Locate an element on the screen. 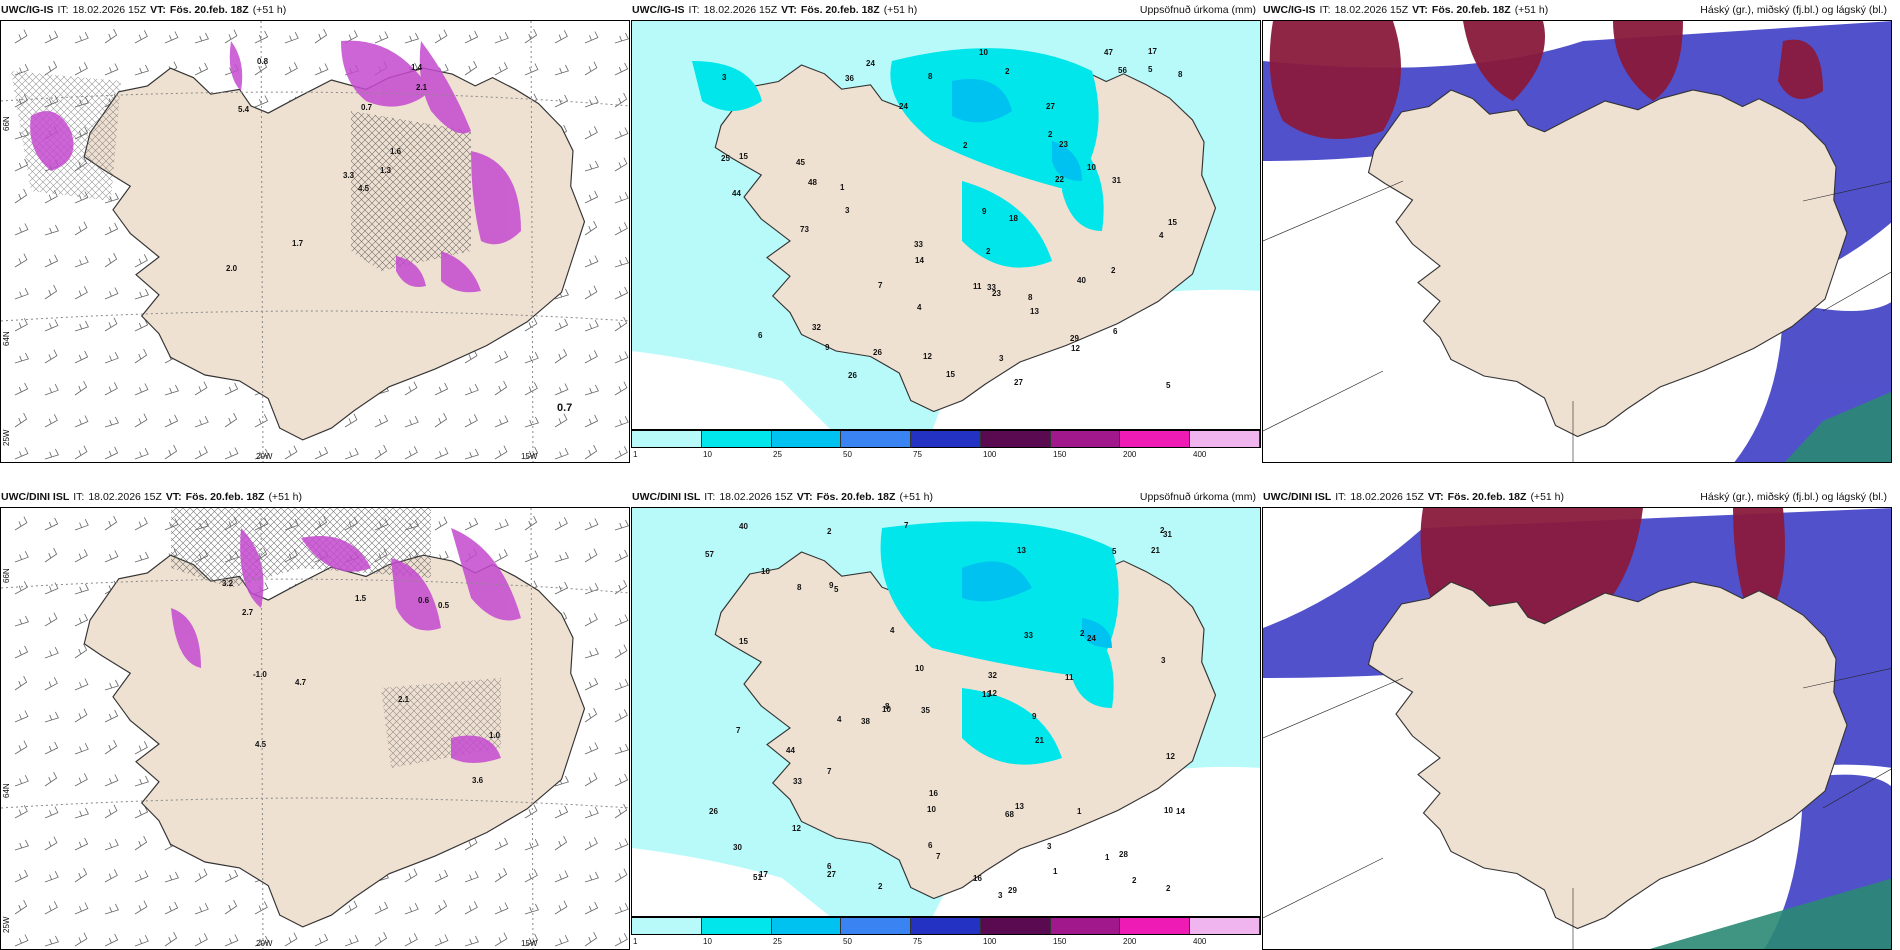  colorbar-tick-label: 100 is located at coordinates (990, 454).